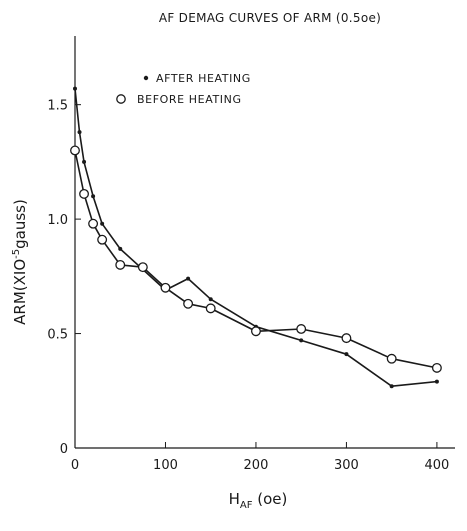 This screenshot has height=531, width=467. What do you see at coordinates (57, 335) in the screenshot?
I see `y-tick-label: 0.5` at bounding box center [57, 335].